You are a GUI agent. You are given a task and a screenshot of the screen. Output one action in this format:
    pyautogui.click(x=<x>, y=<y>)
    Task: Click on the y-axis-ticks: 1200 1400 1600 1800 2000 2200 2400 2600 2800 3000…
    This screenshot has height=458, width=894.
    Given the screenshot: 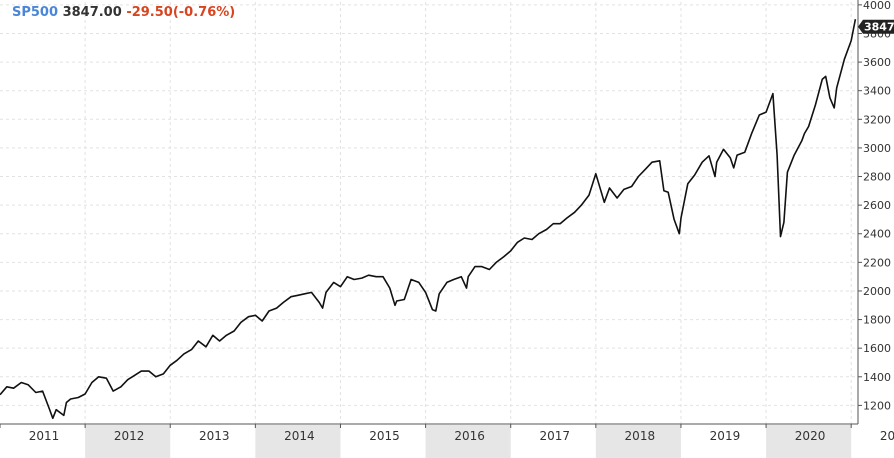 What is the action you would take?
    pyautogui.click(x=874, y=206)
    